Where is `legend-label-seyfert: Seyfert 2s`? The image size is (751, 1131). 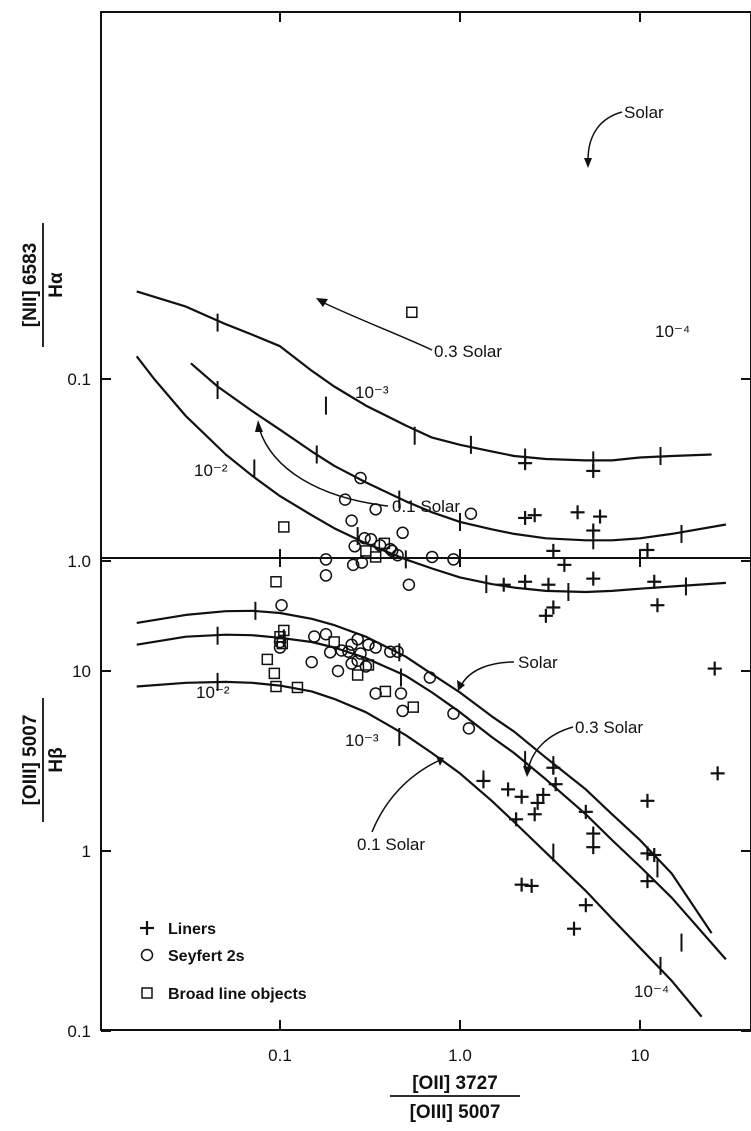
legend-label-seyfert: Seyfert 2s is located at coordinates (206, 956).